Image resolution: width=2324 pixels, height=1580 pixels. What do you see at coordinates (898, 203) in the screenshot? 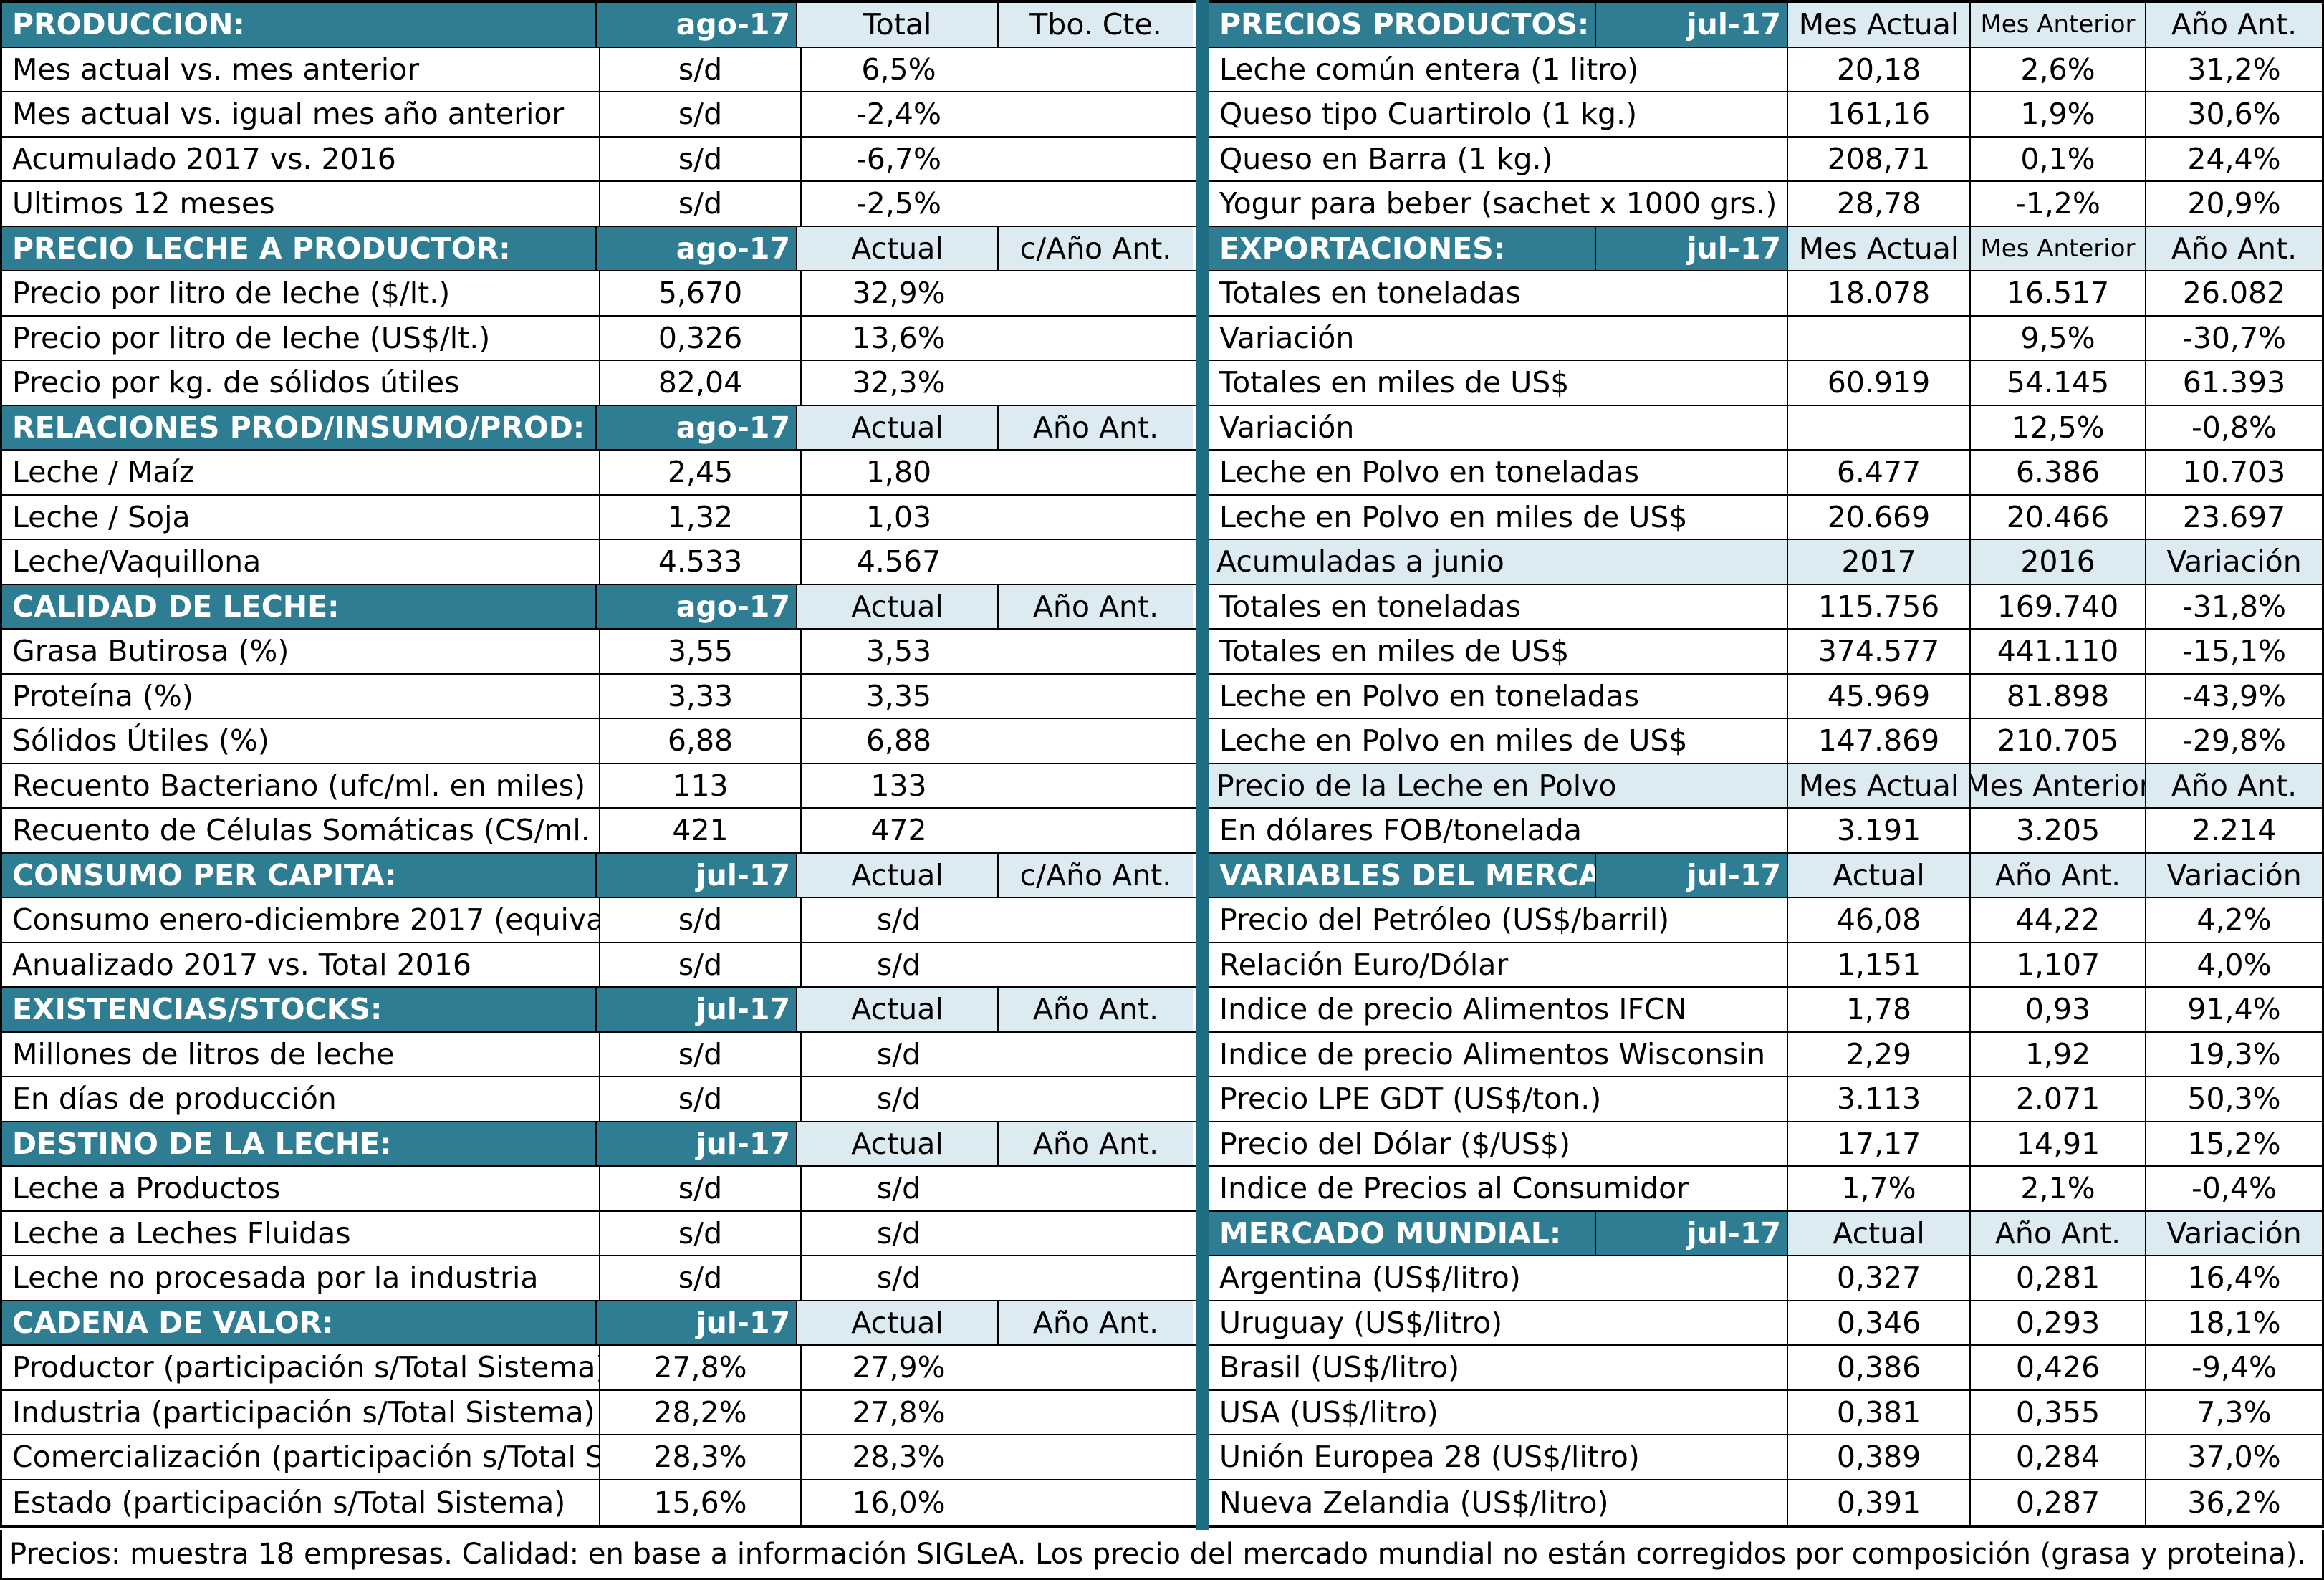
I see `row-value: -2,5%` at bounding box center [898, 203].